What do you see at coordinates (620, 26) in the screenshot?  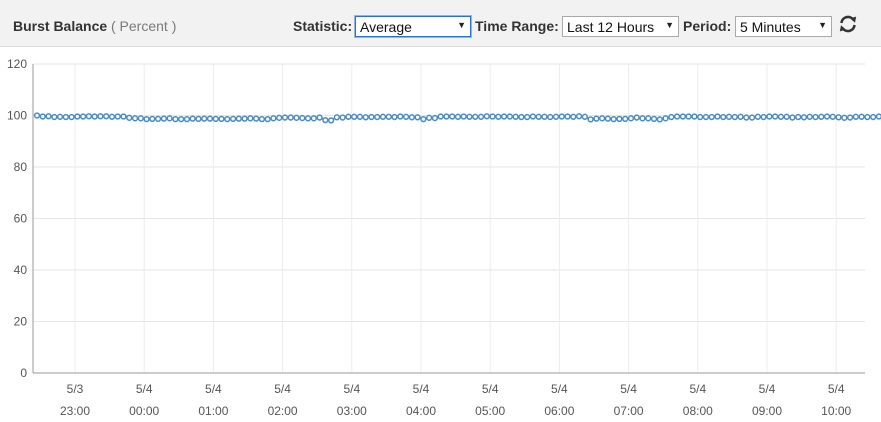 I see `time-range-select: Last 12 Hours ▼` at bounding box center [620, 26].